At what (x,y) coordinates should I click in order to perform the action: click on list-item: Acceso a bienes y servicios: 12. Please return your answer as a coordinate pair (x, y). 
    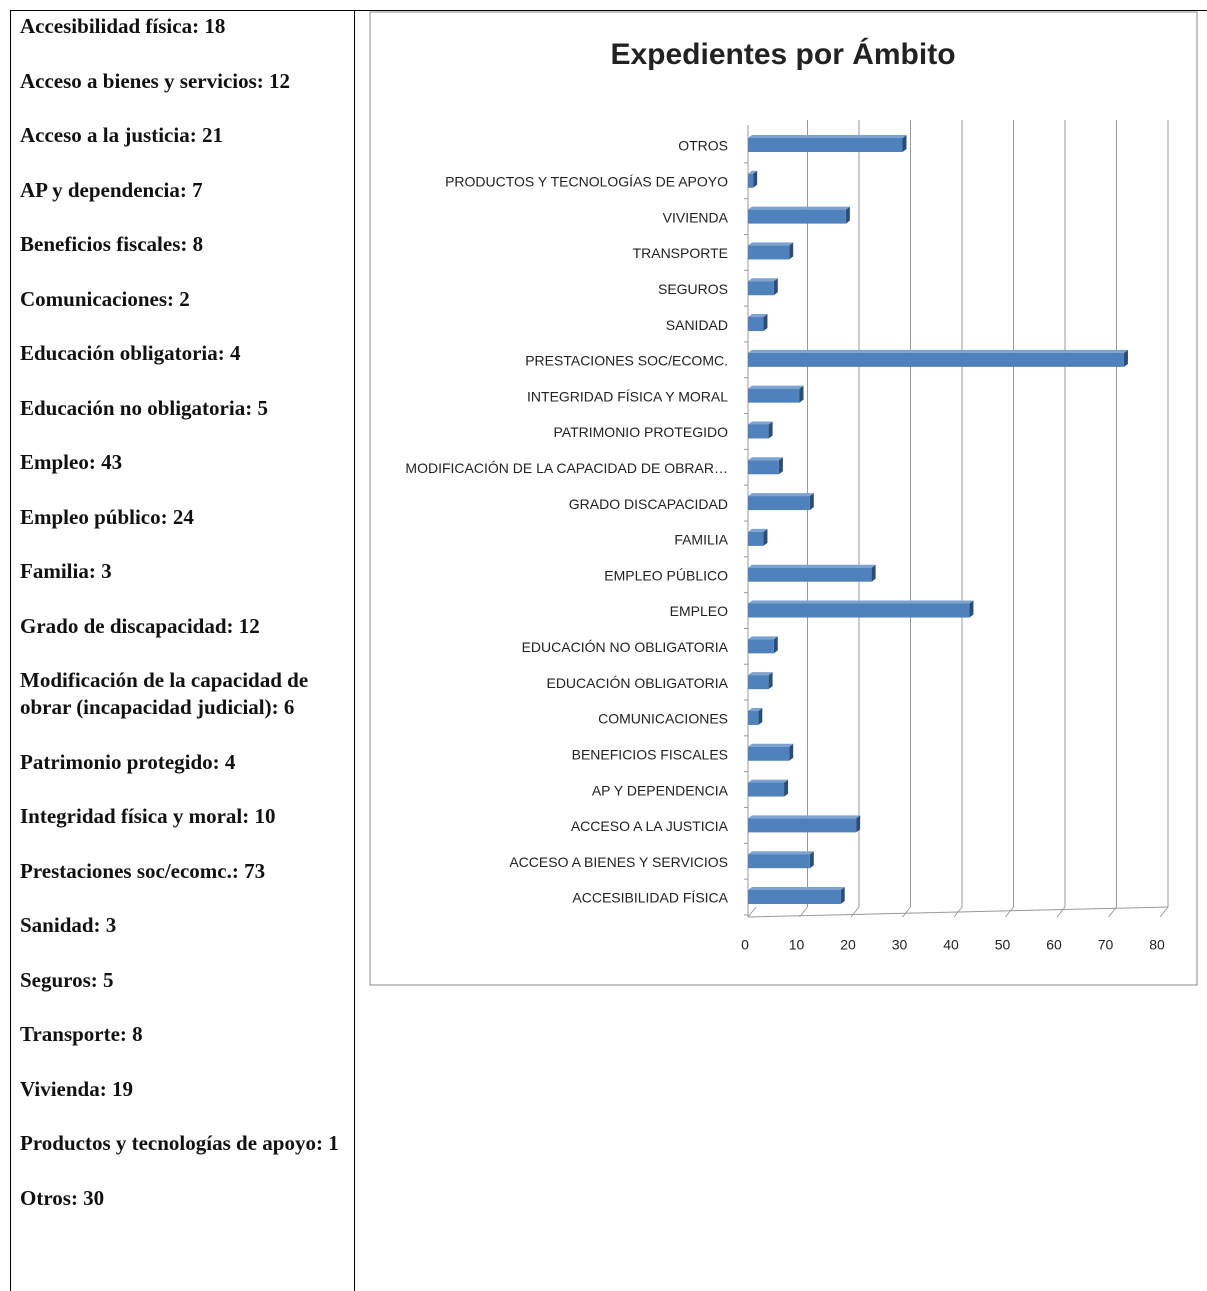
    Looking at the image, I should click on (155, 80).